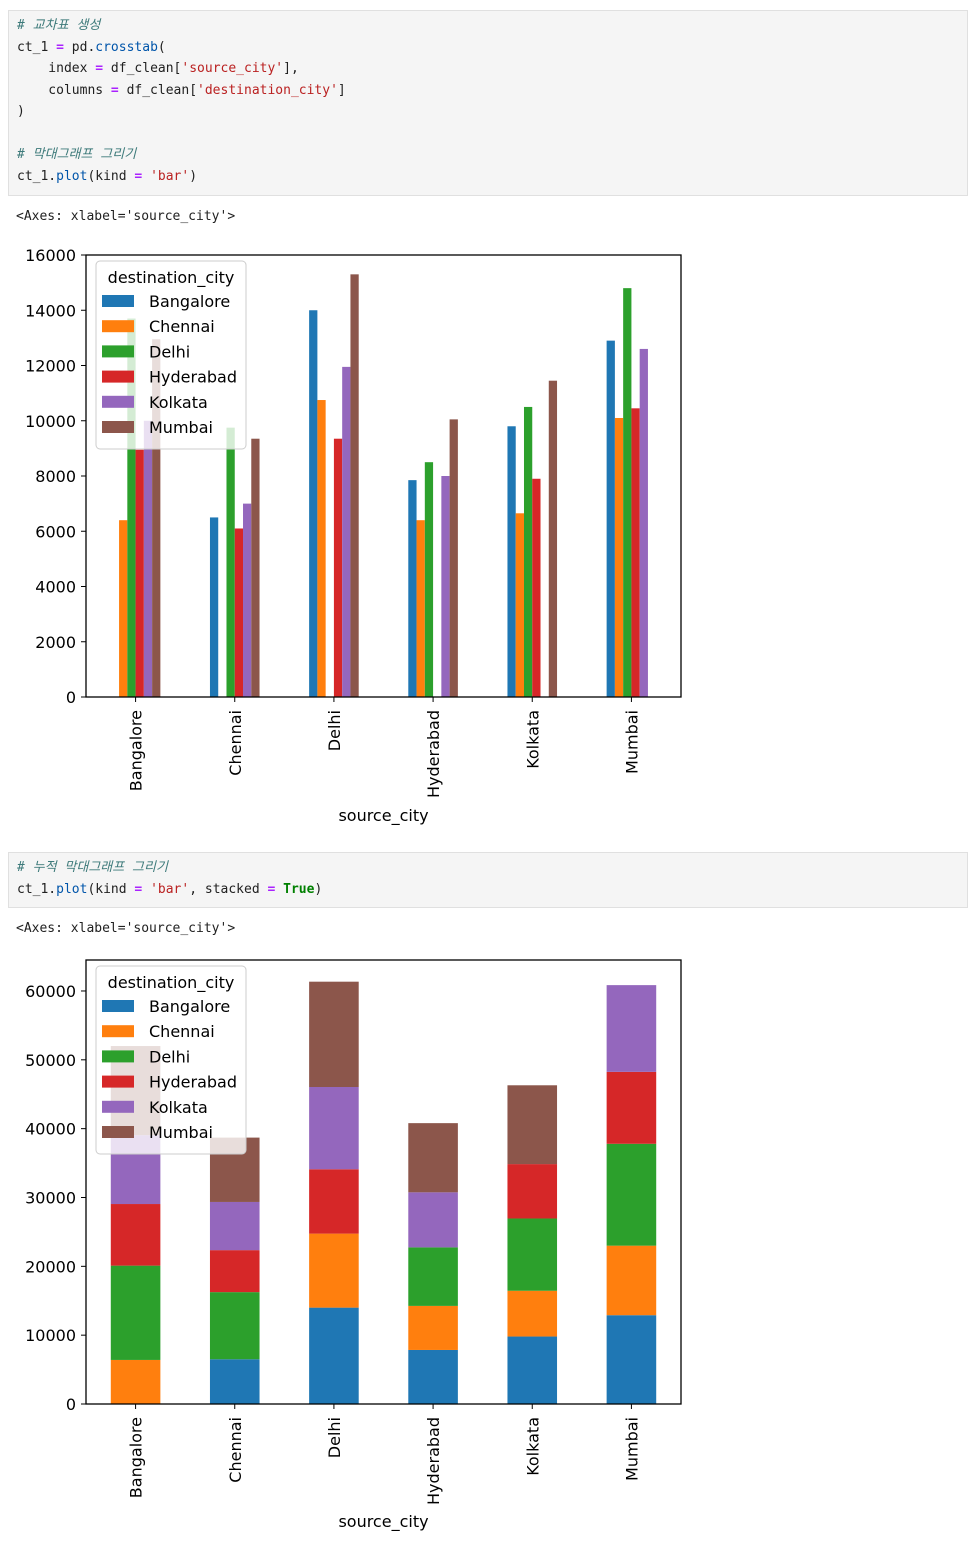  Describe the element at coordinates (161, 47) in the screenshot. I see `code-token: (` at that location.